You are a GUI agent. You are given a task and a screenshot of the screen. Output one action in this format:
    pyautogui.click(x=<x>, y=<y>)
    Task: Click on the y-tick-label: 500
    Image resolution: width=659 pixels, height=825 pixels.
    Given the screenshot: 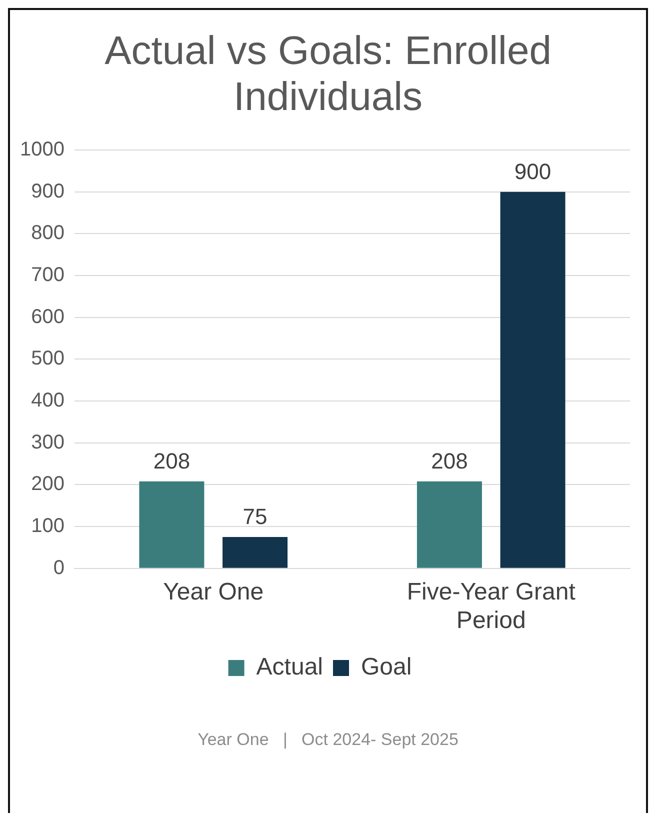 What is the action you would take?
    pyautogui.click(x=47, y=359)
    